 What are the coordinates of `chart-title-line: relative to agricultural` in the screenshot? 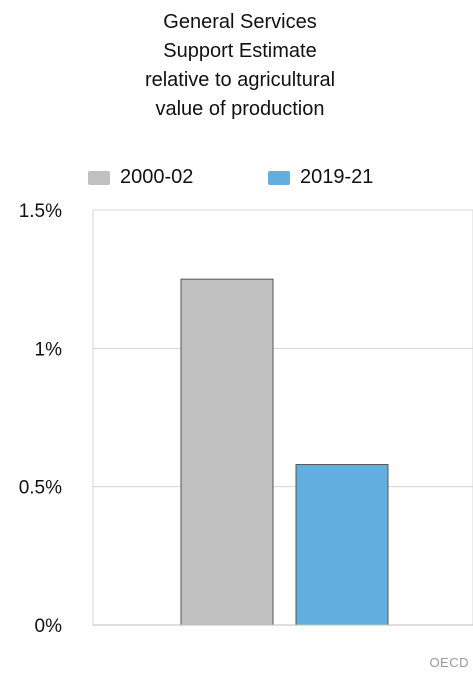 It's located at (240, 80).